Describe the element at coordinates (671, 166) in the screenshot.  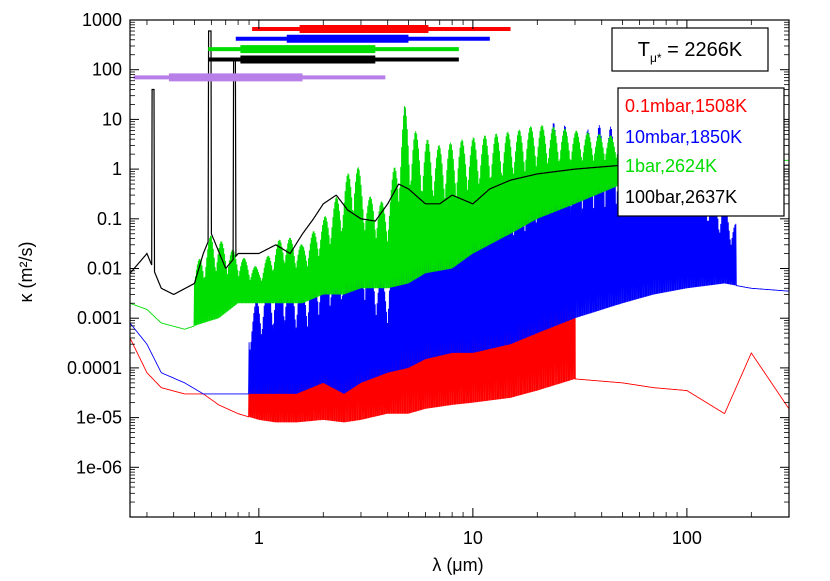
I see `legend-entry-2: 1bar,2624K` at that location.